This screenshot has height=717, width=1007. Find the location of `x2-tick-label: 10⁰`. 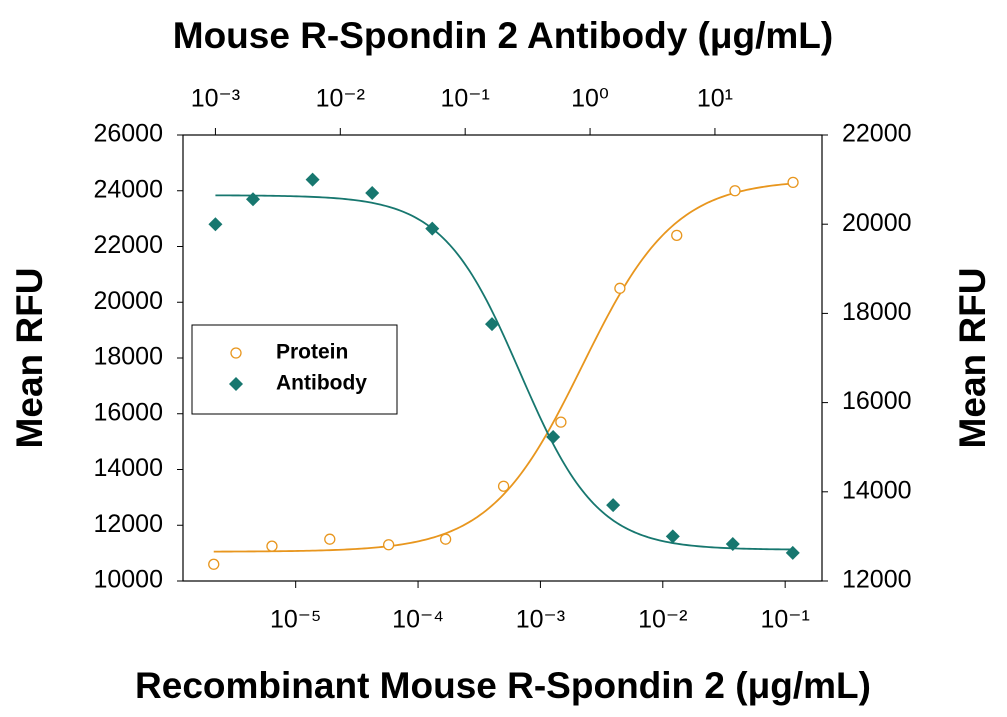

x2-tick-label: 10⁰ is located at coordinates (590, 99).